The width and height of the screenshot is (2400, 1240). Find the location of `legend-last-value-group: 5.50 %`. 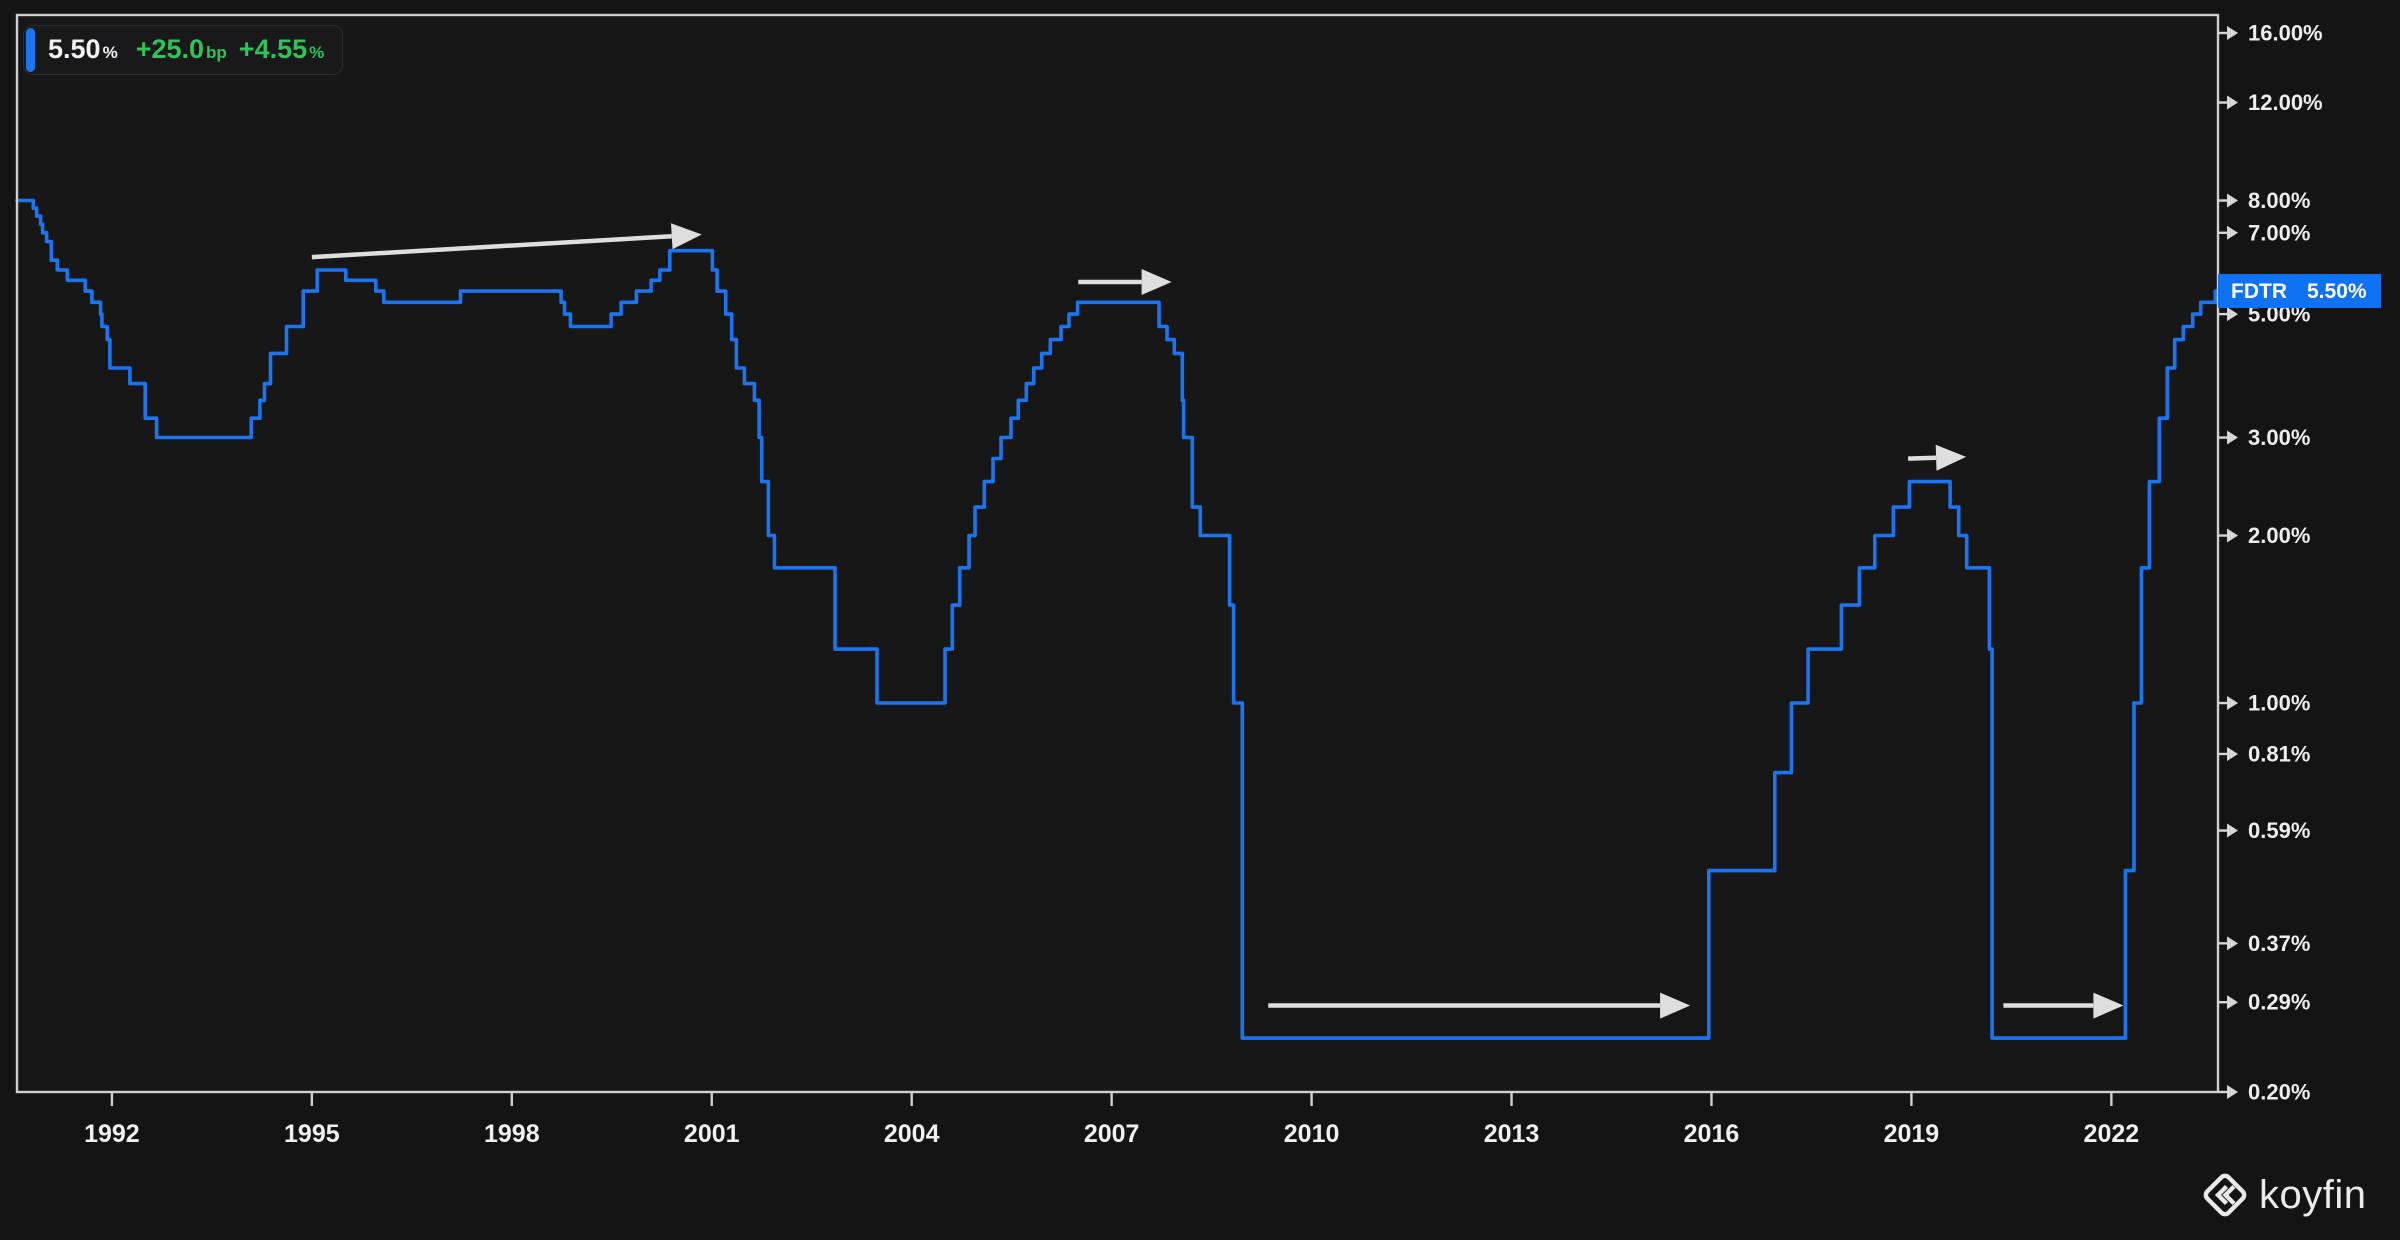

legend-last-value-group: 5.50 % is located at coordinates (83, 49).